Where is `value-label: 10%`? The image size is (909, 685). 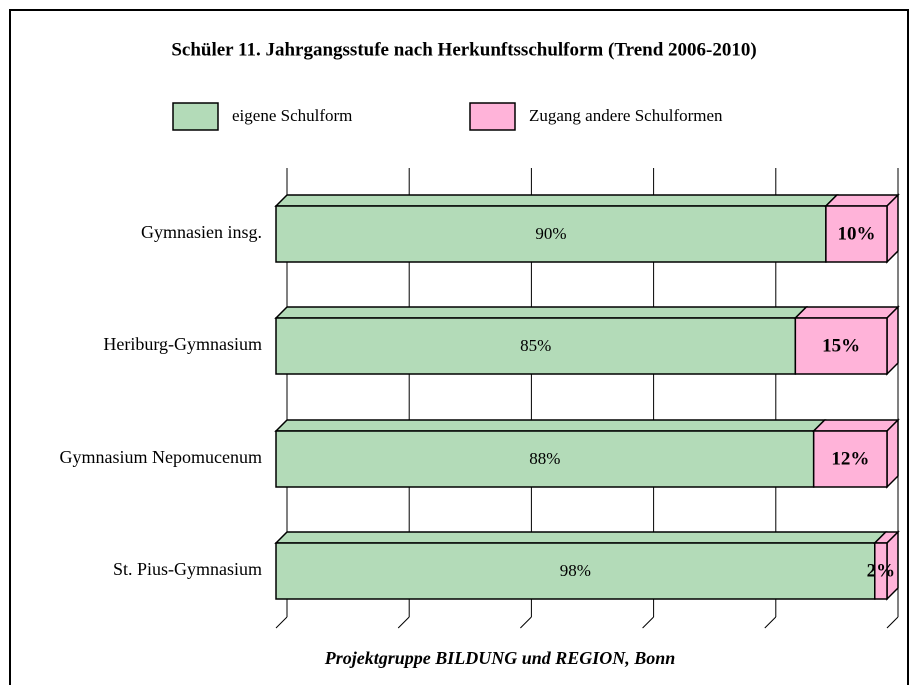 value-label: 10% is located at coordinates (856, 233).